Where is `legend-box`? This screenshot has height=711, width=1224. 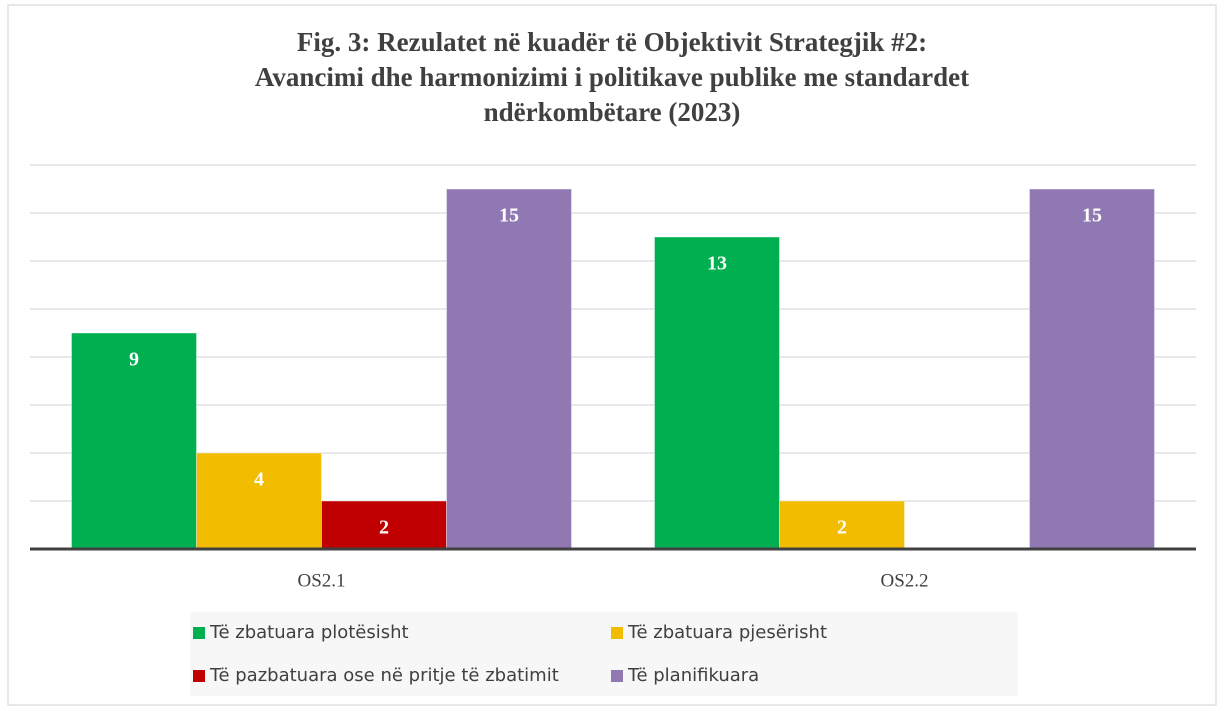 legend-box is located at coordinates (604, 654).